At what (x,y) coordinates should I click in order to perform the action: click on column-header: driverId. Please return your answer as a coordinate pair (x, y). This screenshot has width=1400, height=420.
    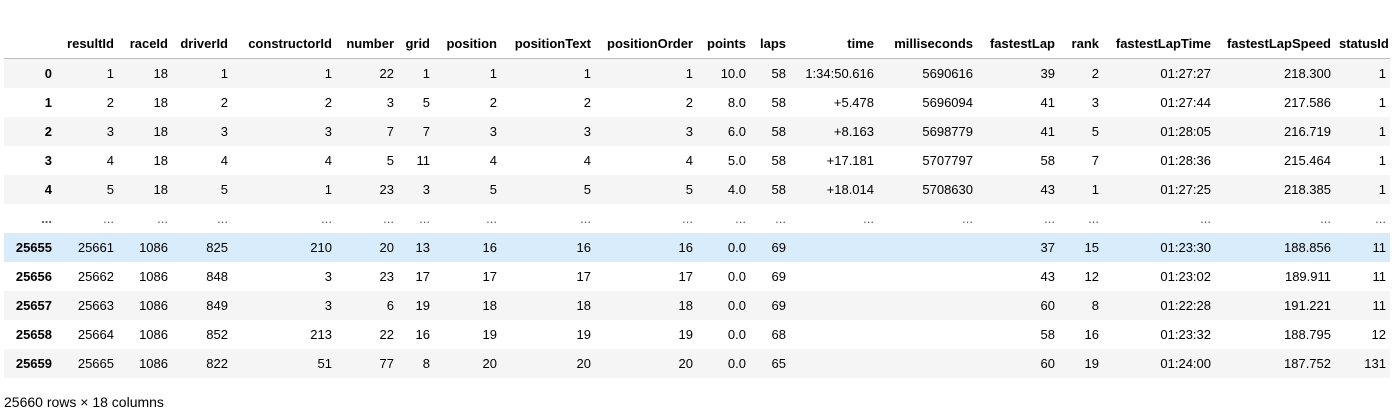
    Looking at the image, I should click on (202, 43).